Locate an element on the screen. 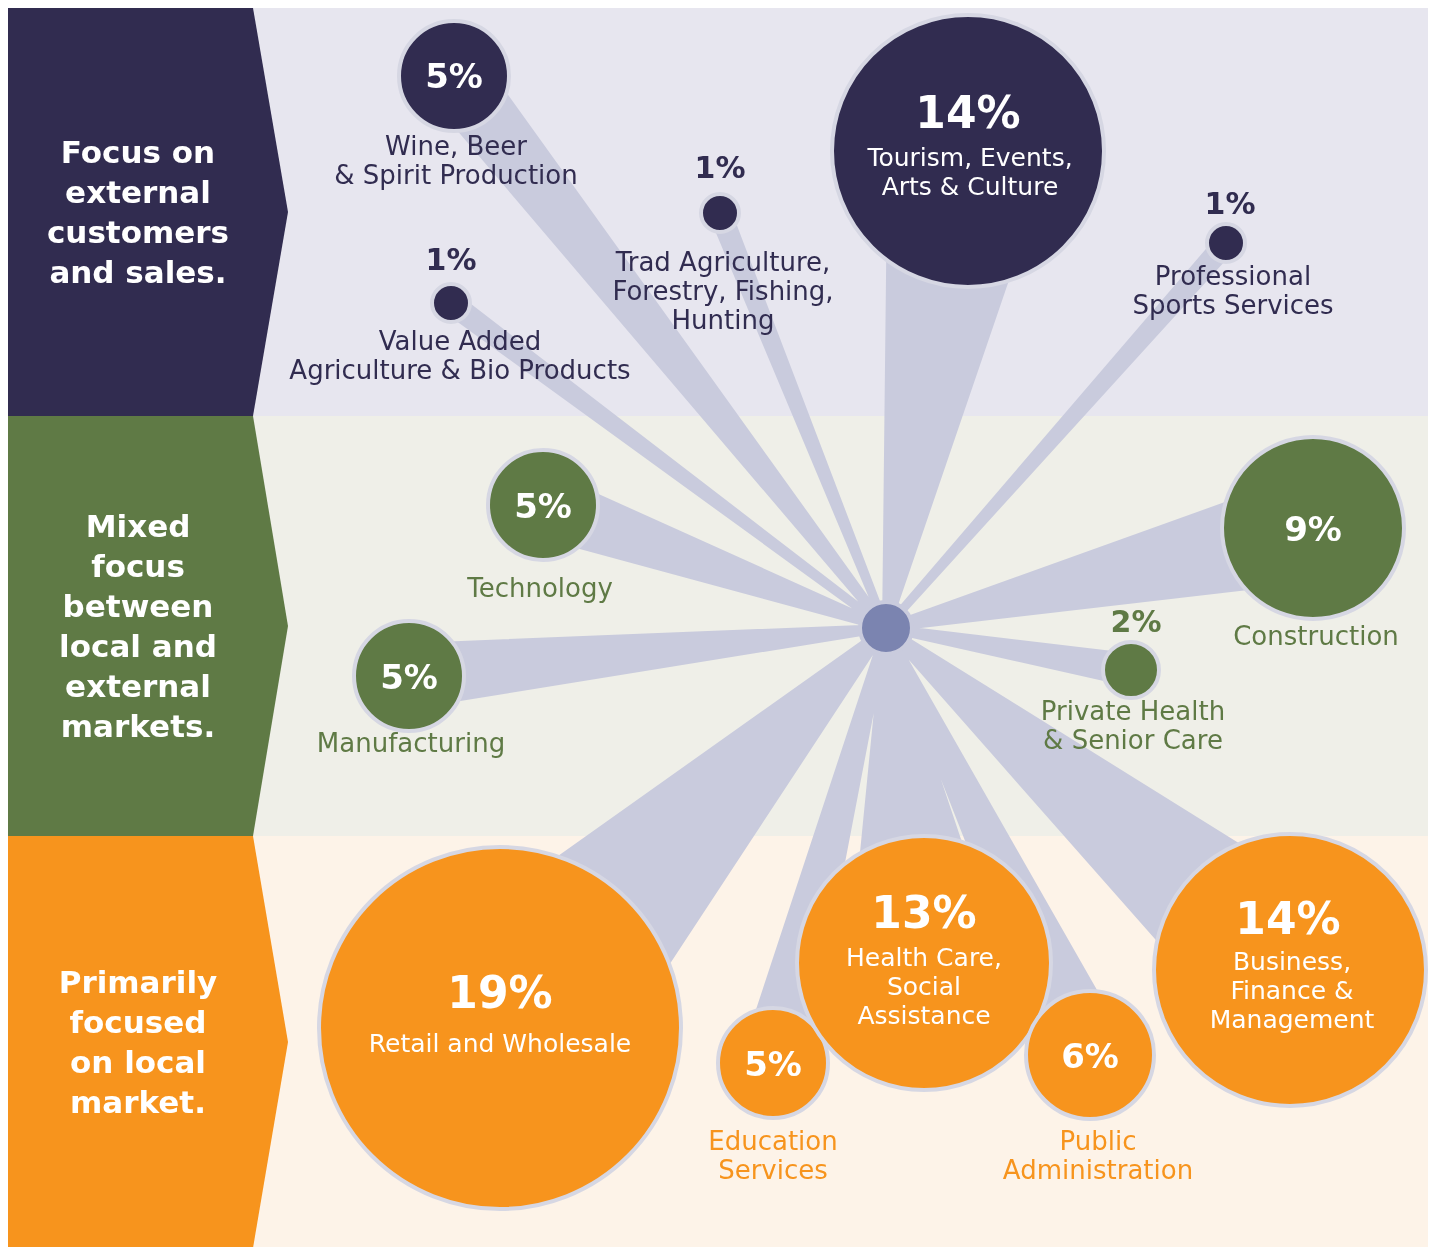 The height and width of the screenshot is (1247, 1438). category-label: Public Administration is located at coordinates (1098, 1155).